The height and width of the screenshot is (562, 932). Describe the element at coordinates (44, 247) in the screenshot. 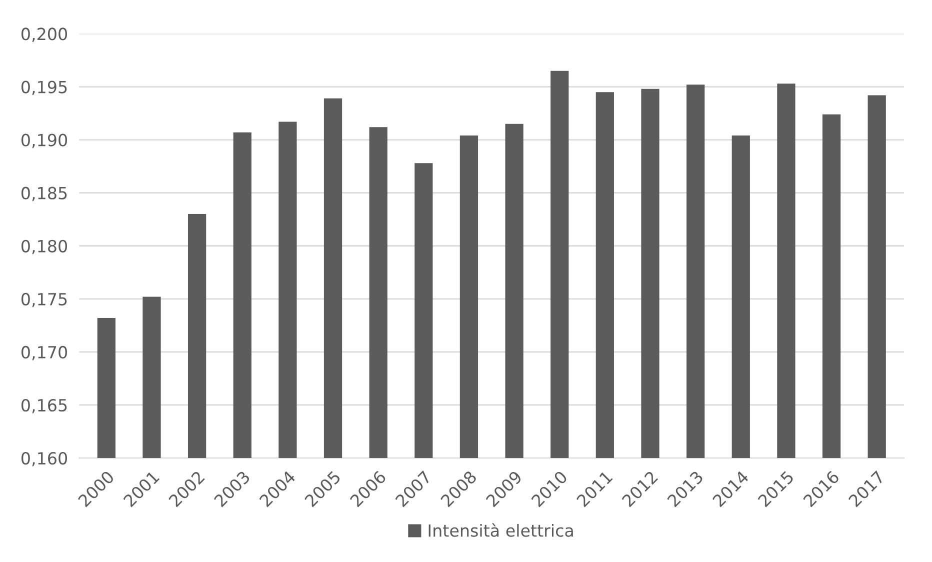

I see `y-tick-label: 0,180` at that location.